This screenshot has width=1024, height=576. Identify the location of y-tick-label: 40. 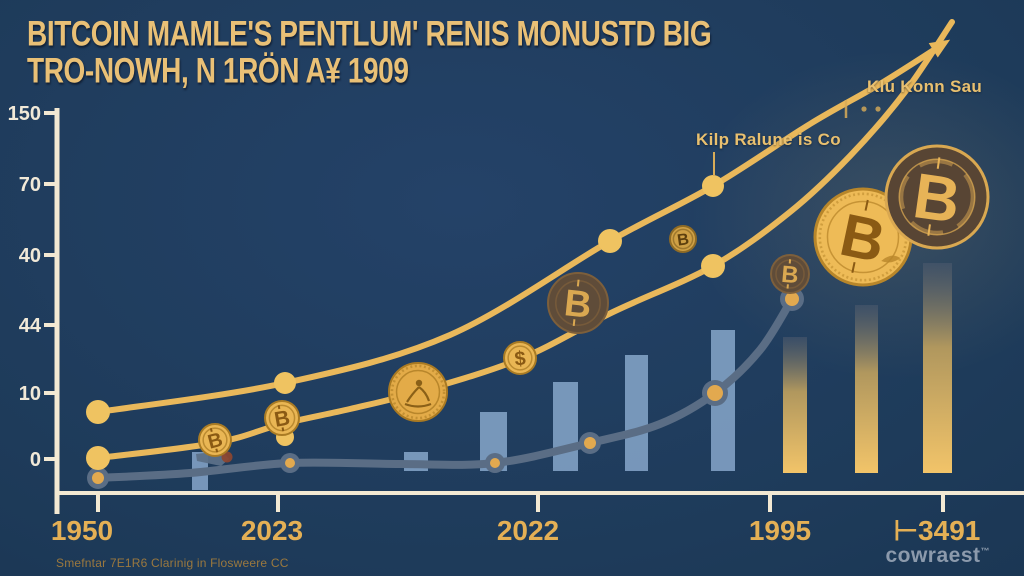
(30, 256).